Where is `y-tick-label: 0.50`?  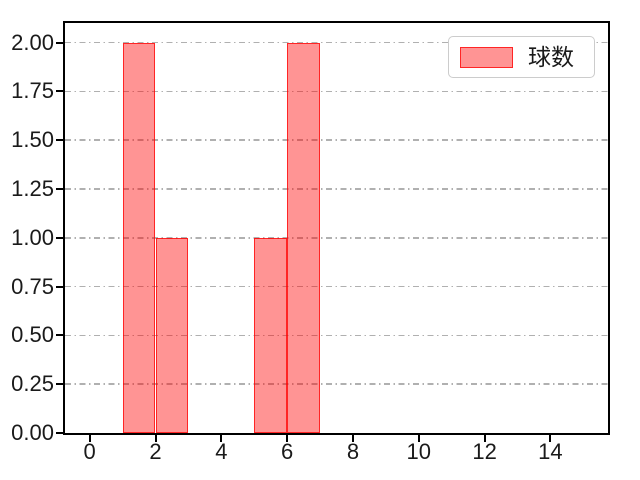
y-tick-label: 0.50 is located at coordinates (32, 335).